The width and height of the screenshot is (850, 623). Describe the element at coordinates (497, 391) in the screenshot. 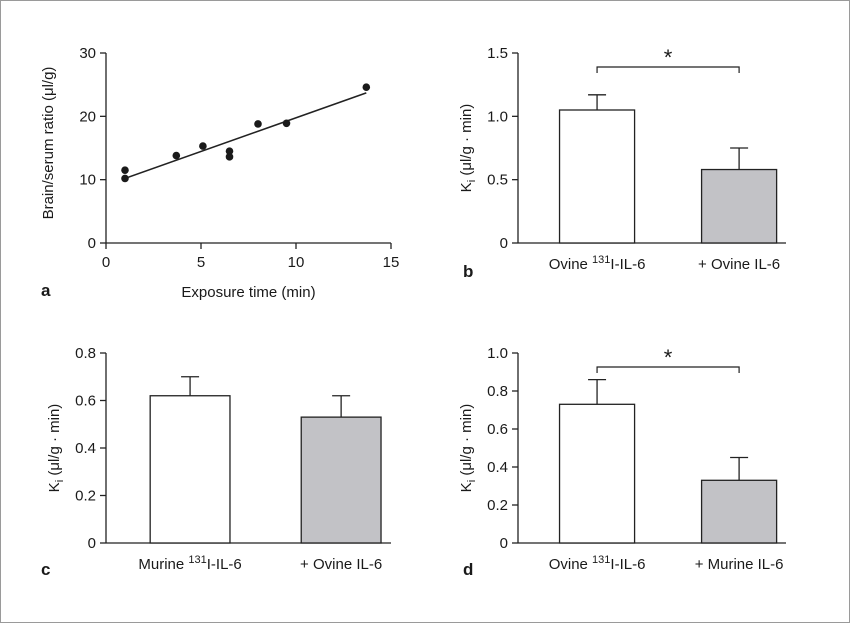

I see `panel-d-y-tick-label: 0.8` at that location.